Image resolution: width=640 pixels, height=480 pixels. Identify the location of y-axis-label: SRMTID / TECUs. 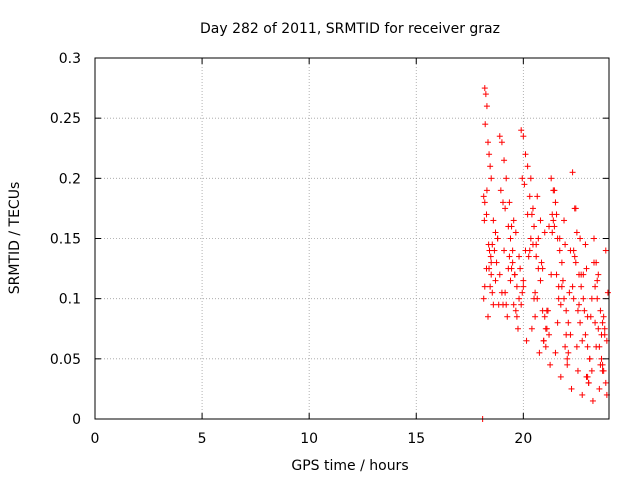
(15, 238).